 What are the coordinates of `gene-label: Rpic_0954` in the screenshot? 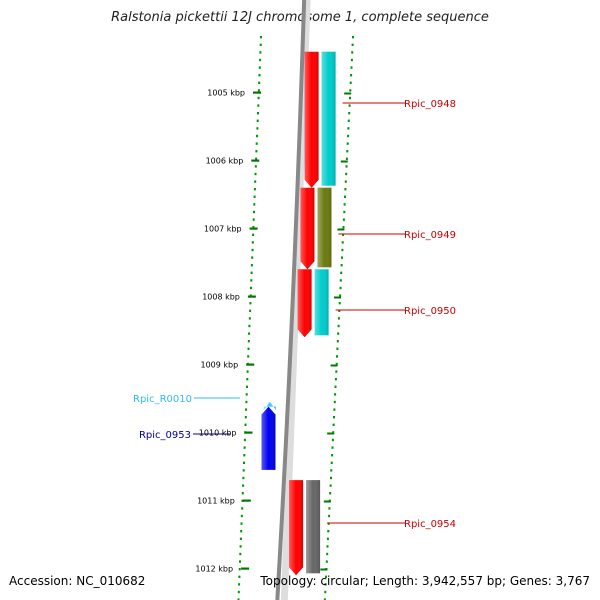 It's located at (430, 524).